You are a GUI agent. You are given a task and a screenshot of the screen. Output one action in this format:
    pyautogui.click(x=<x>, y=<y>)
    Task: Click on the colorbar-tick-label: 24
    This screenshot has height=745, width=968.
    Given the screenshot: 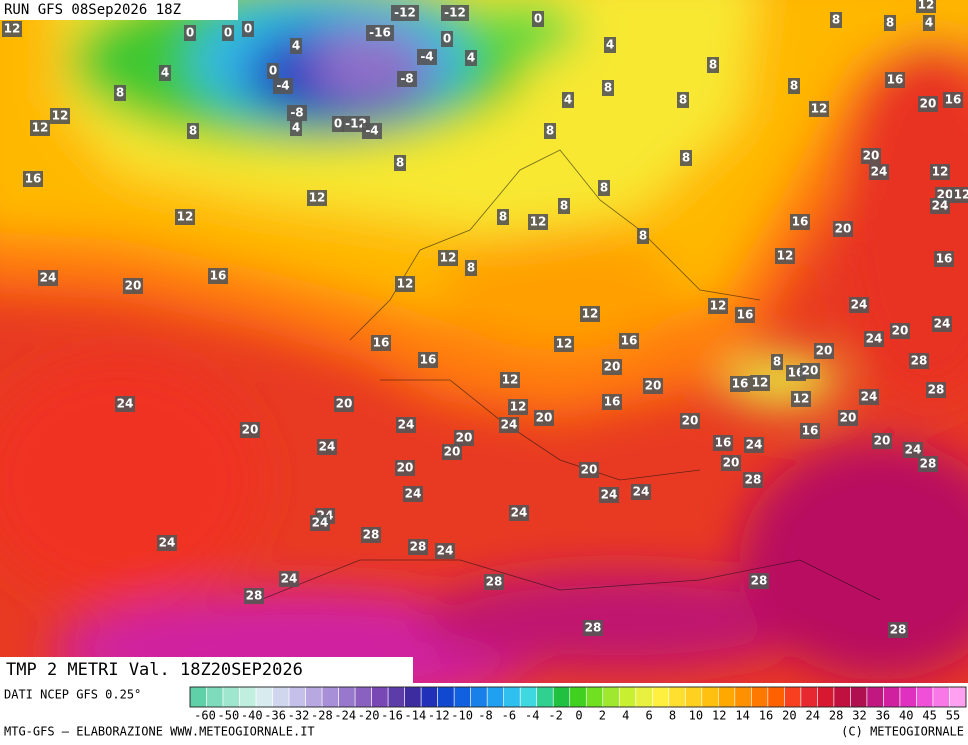 What is the action you would take?
    pyautogui.click(x=813, y=716)
    